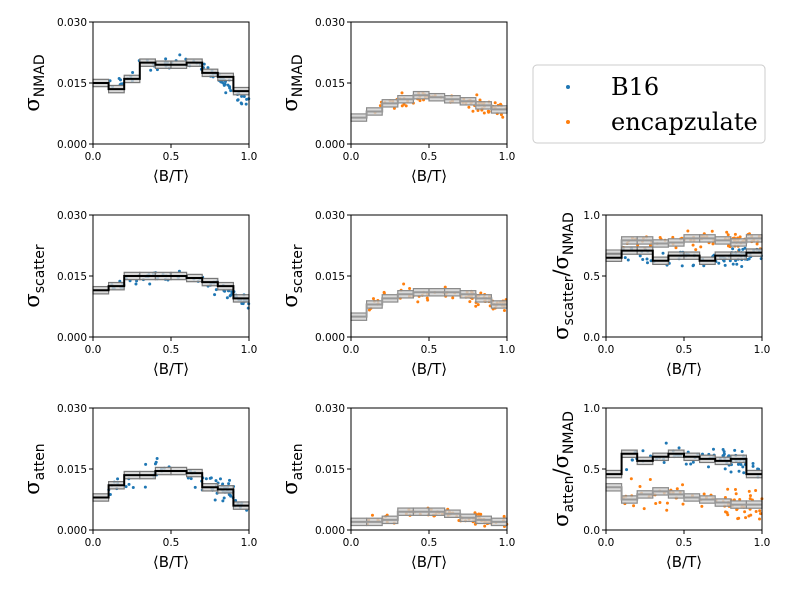 The width and height of the screenshot is (793, 594). Describe the element at coordinates (138, 101) in the screenshot. I see `panel-p00: 0.0 0.5 1.0 0.000 0.015 0.030 ⟨B/T⟩ σNMAD` at that location.